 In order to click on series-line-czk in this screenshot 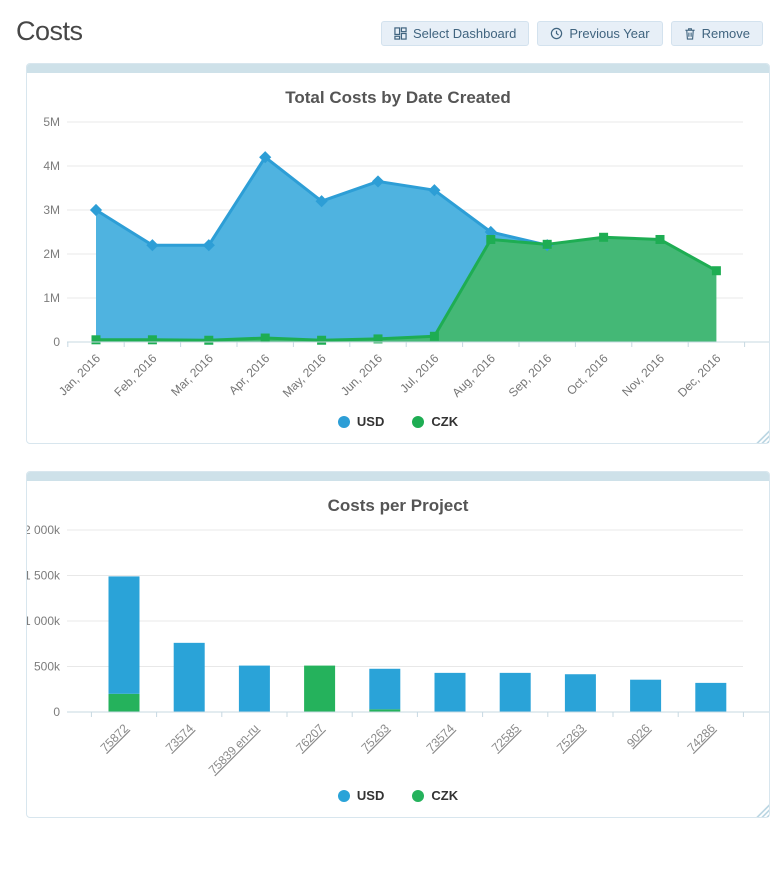, I will do `click(406, 288)`.